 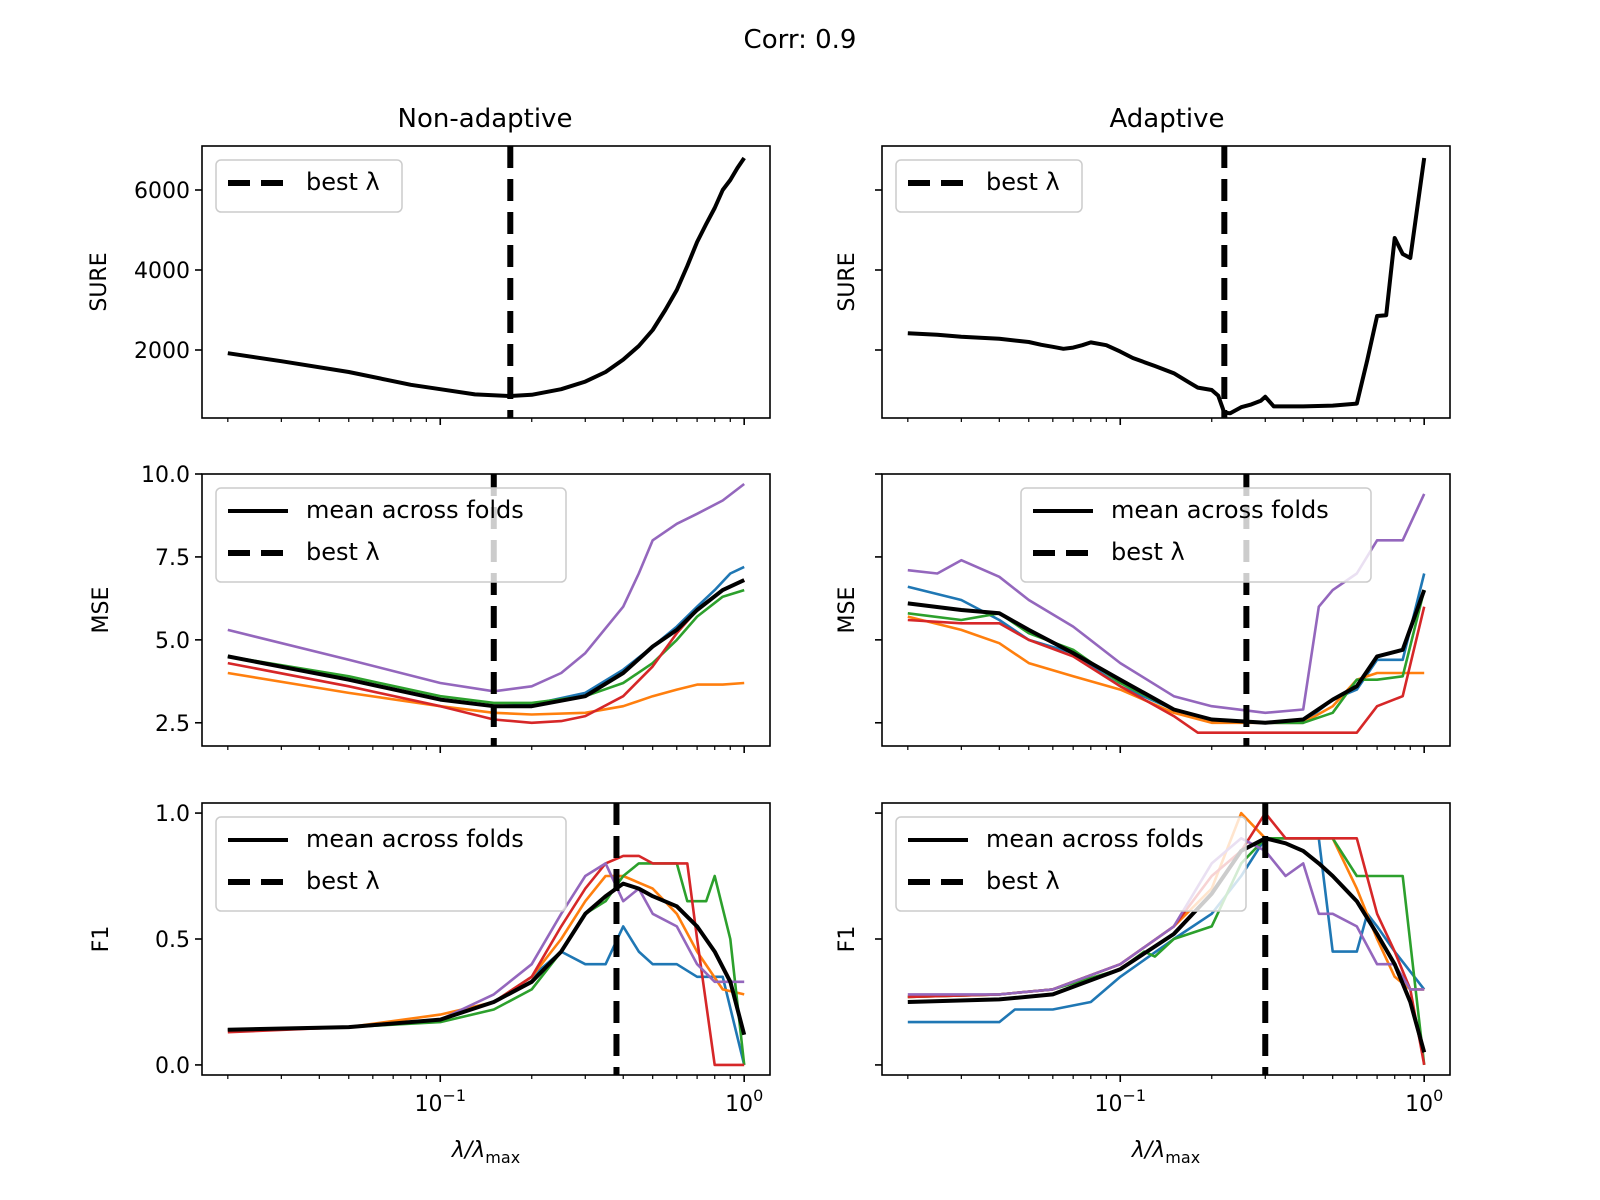 I want to click on plot-area-f1-adaptive, so click(x=1167, y=939).